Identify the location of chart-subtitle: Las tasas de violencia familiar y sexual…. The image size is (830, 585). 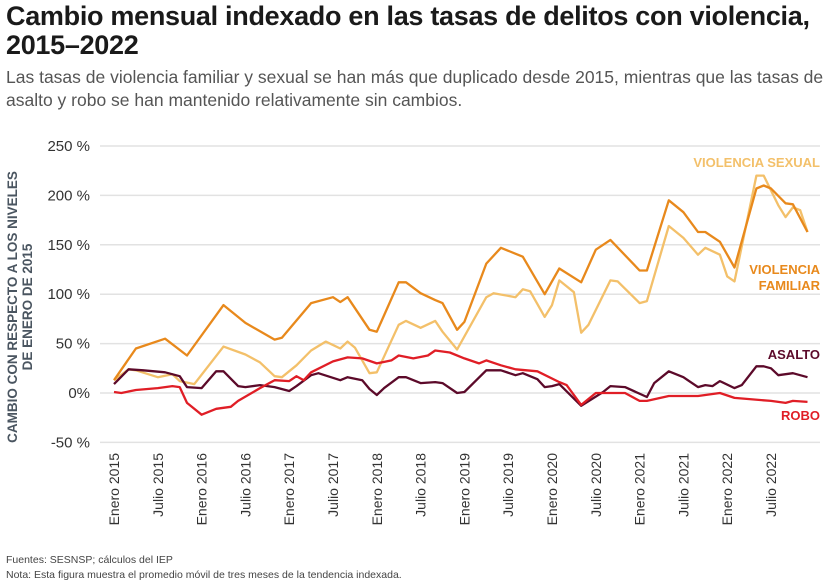
(415, 88).